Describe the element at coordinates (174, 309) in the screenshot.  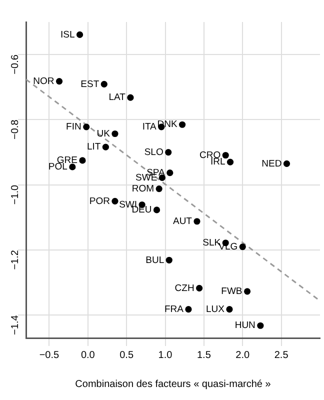
I see `annotation: FRA` at that location.